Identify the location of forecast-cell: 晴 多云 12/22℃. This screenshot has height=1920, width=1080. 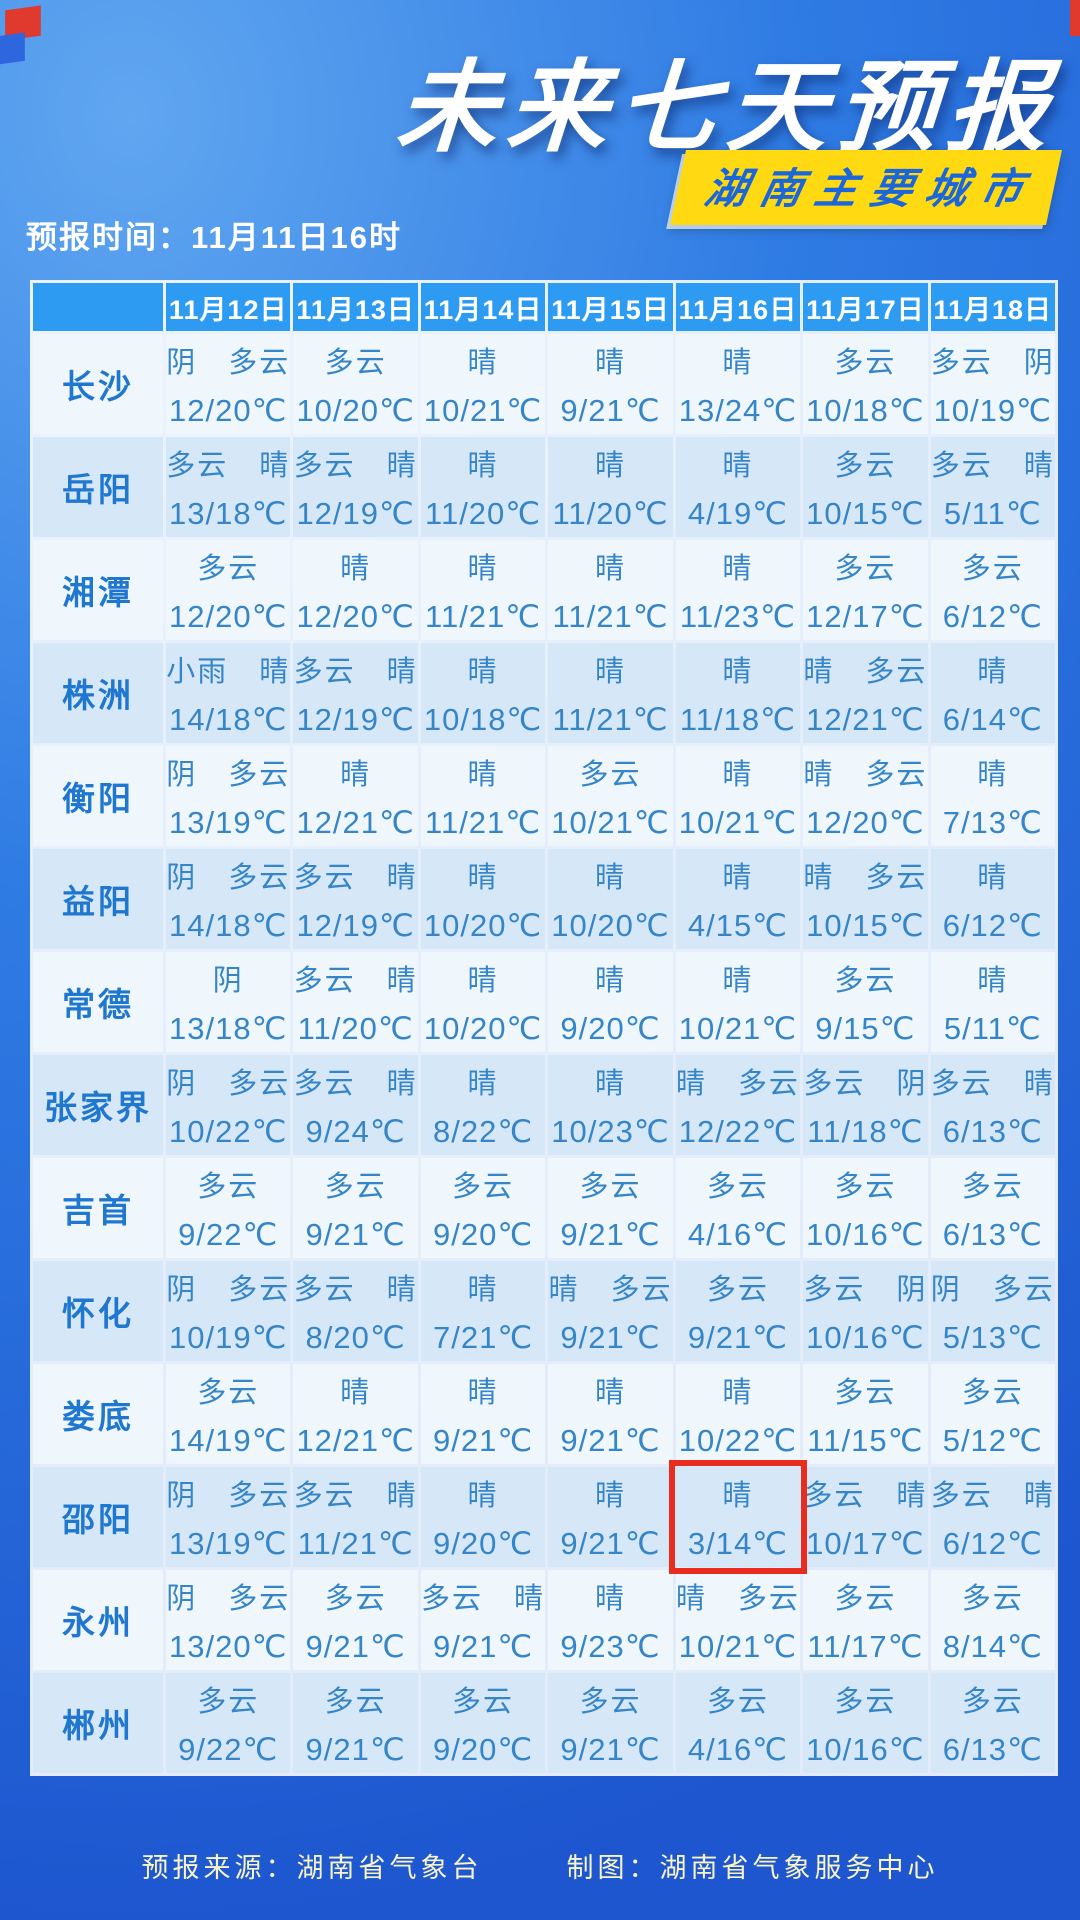
(738, 1105).